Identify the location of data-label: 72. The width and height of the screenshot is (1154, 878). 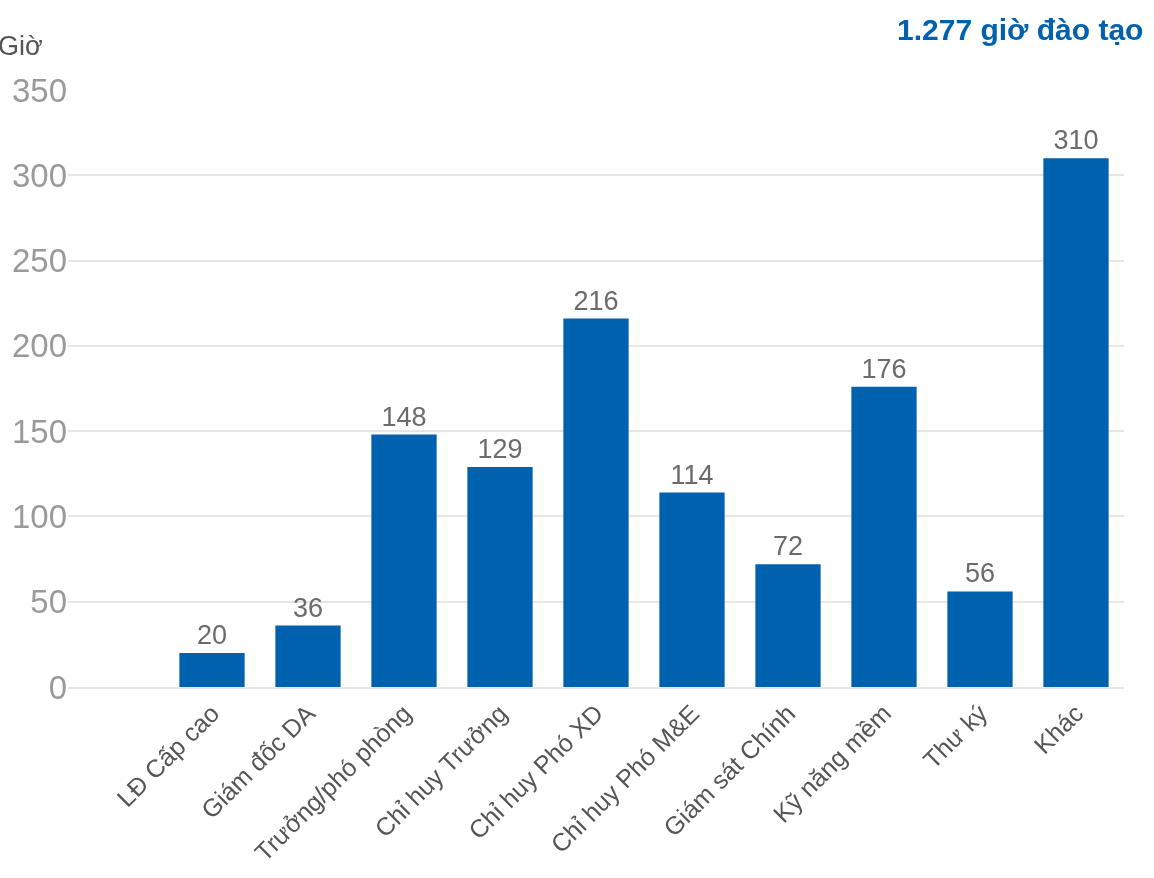
(788, 546).